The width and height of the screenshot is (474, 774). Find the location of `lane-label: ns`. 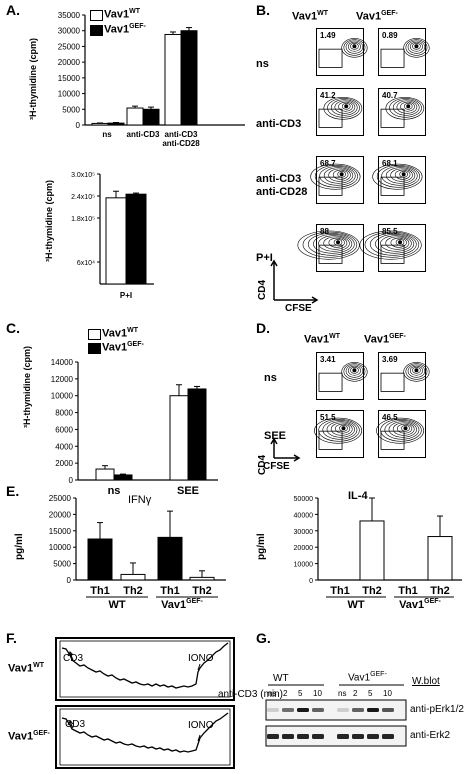

lane-label: ns is located at coordinates (272, 693).